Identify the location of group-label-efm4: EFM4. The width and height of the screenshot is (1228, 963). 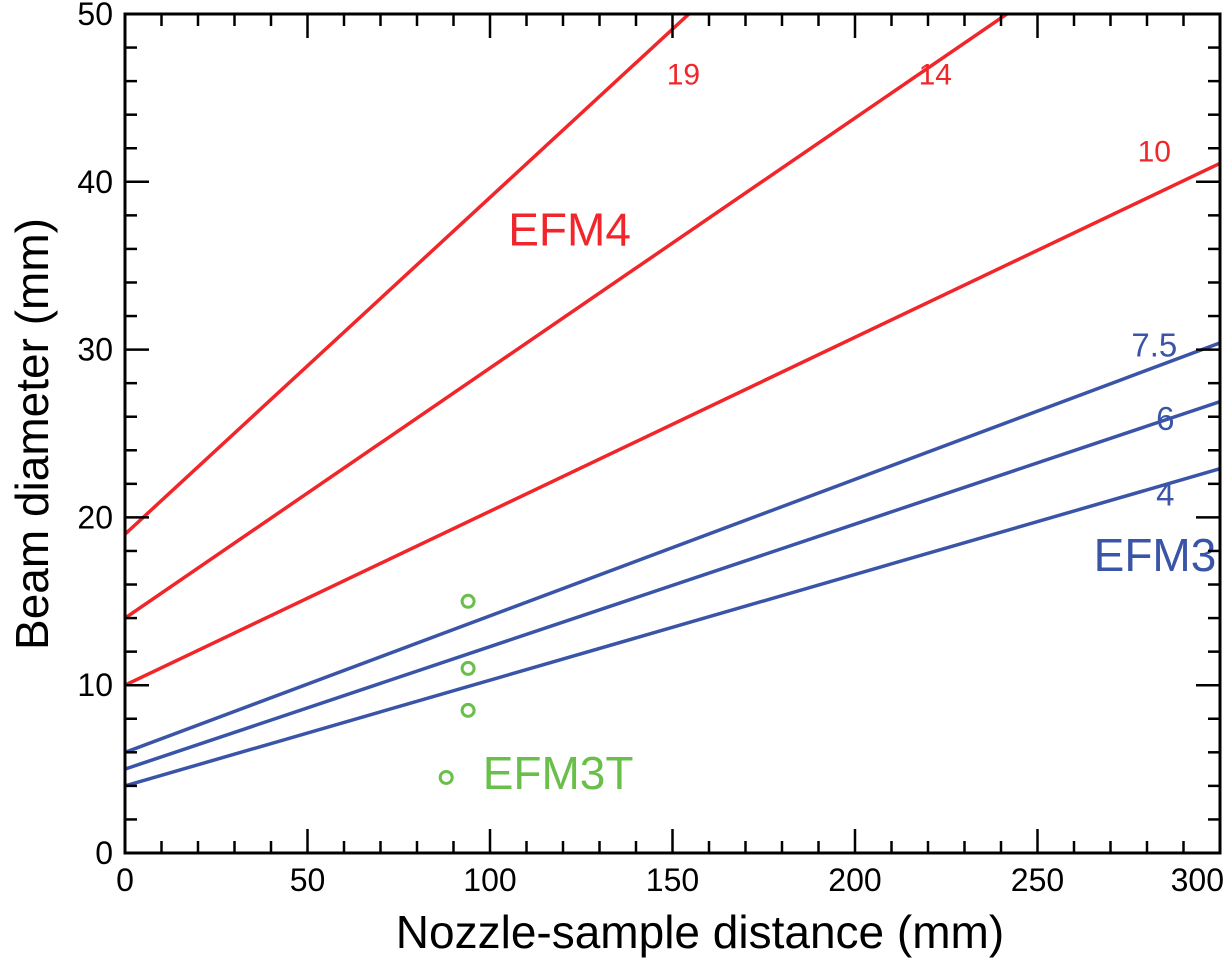
(569, 230).